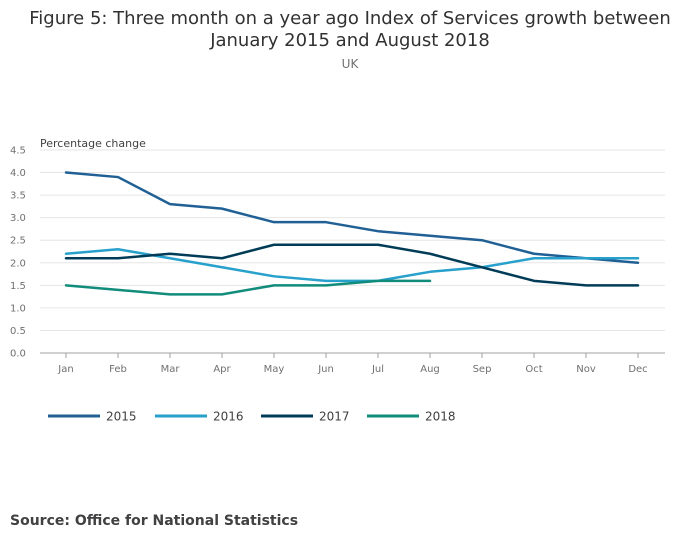 Image resolution: width=700 pixels, height=549 pixels. I want to click on y-tick-label: 0.0, so click(18, 354).